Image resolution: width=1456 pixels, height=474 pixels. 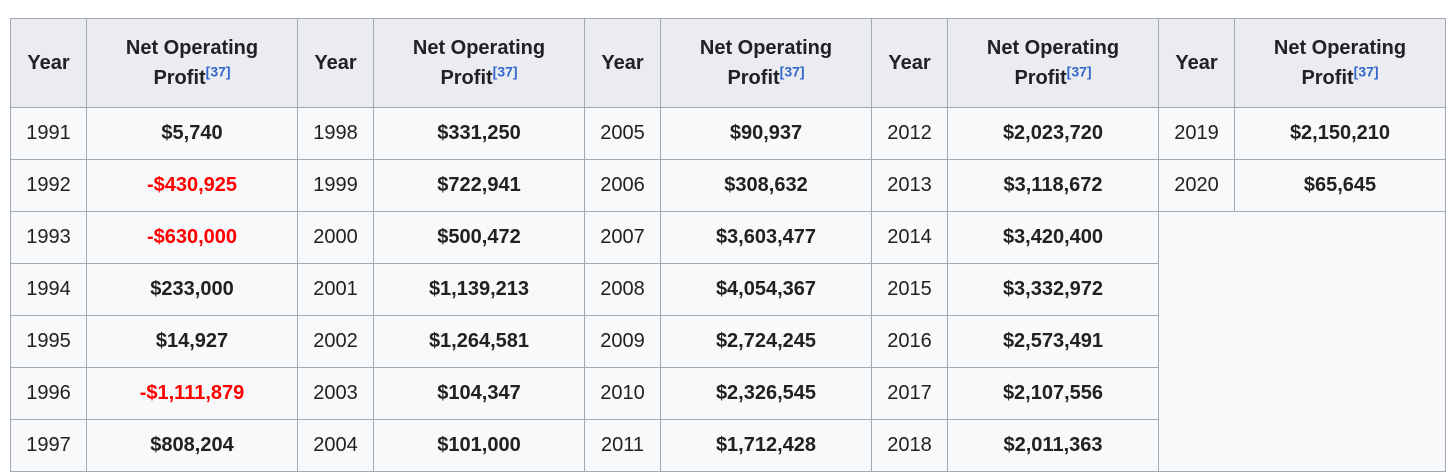 I want to click on profit-cell: $1,712,428, so click(x=766, y=445).